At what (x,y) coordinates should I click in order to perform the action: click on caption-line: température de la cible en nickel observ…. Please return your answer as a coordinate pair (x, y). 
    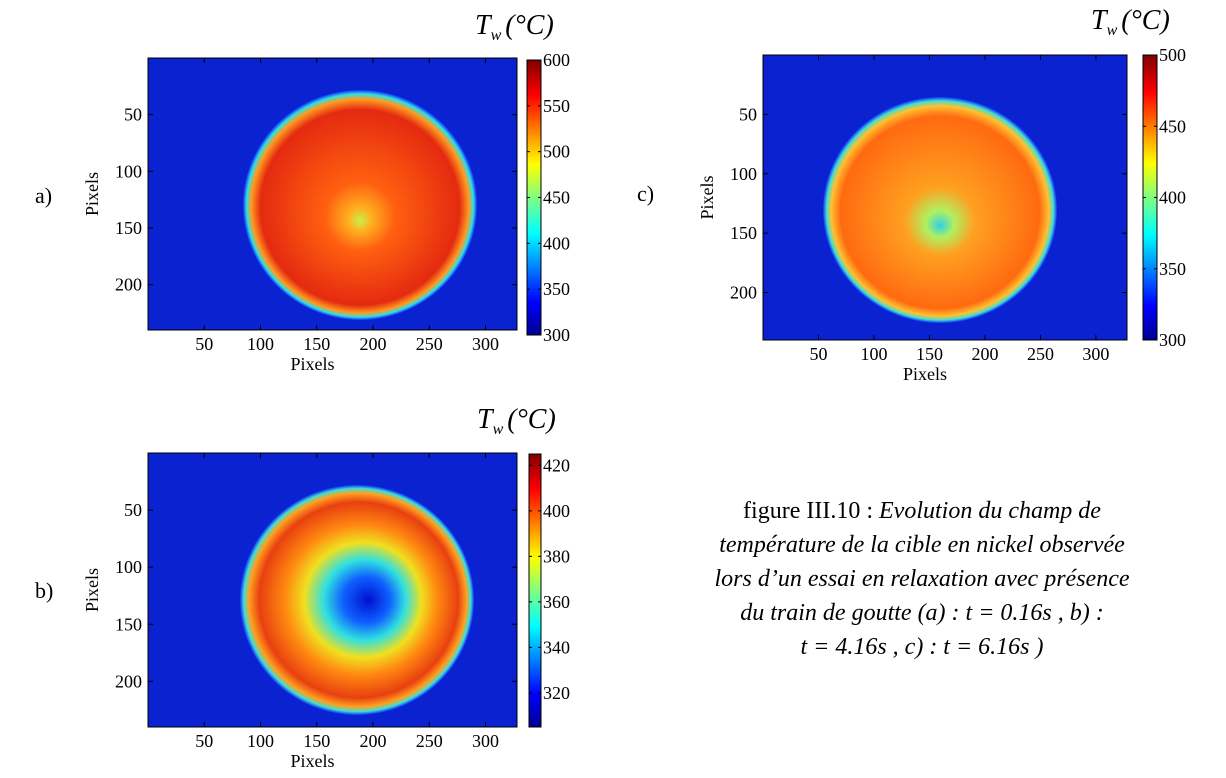
    Looking at the image, I should click on (922, 545).